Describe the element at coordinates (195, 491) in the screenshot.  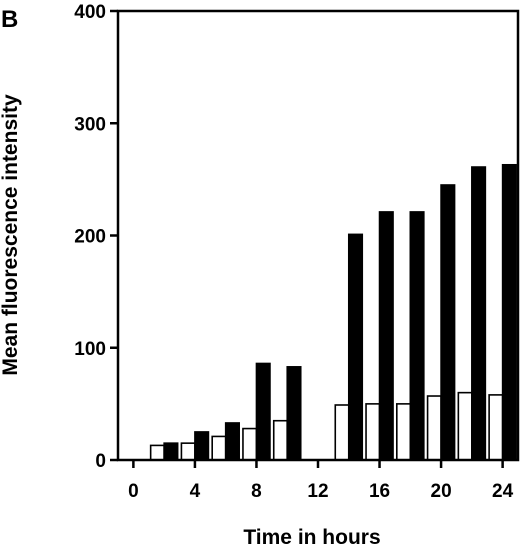
I see `x-tick-label-4: 4` at that location.